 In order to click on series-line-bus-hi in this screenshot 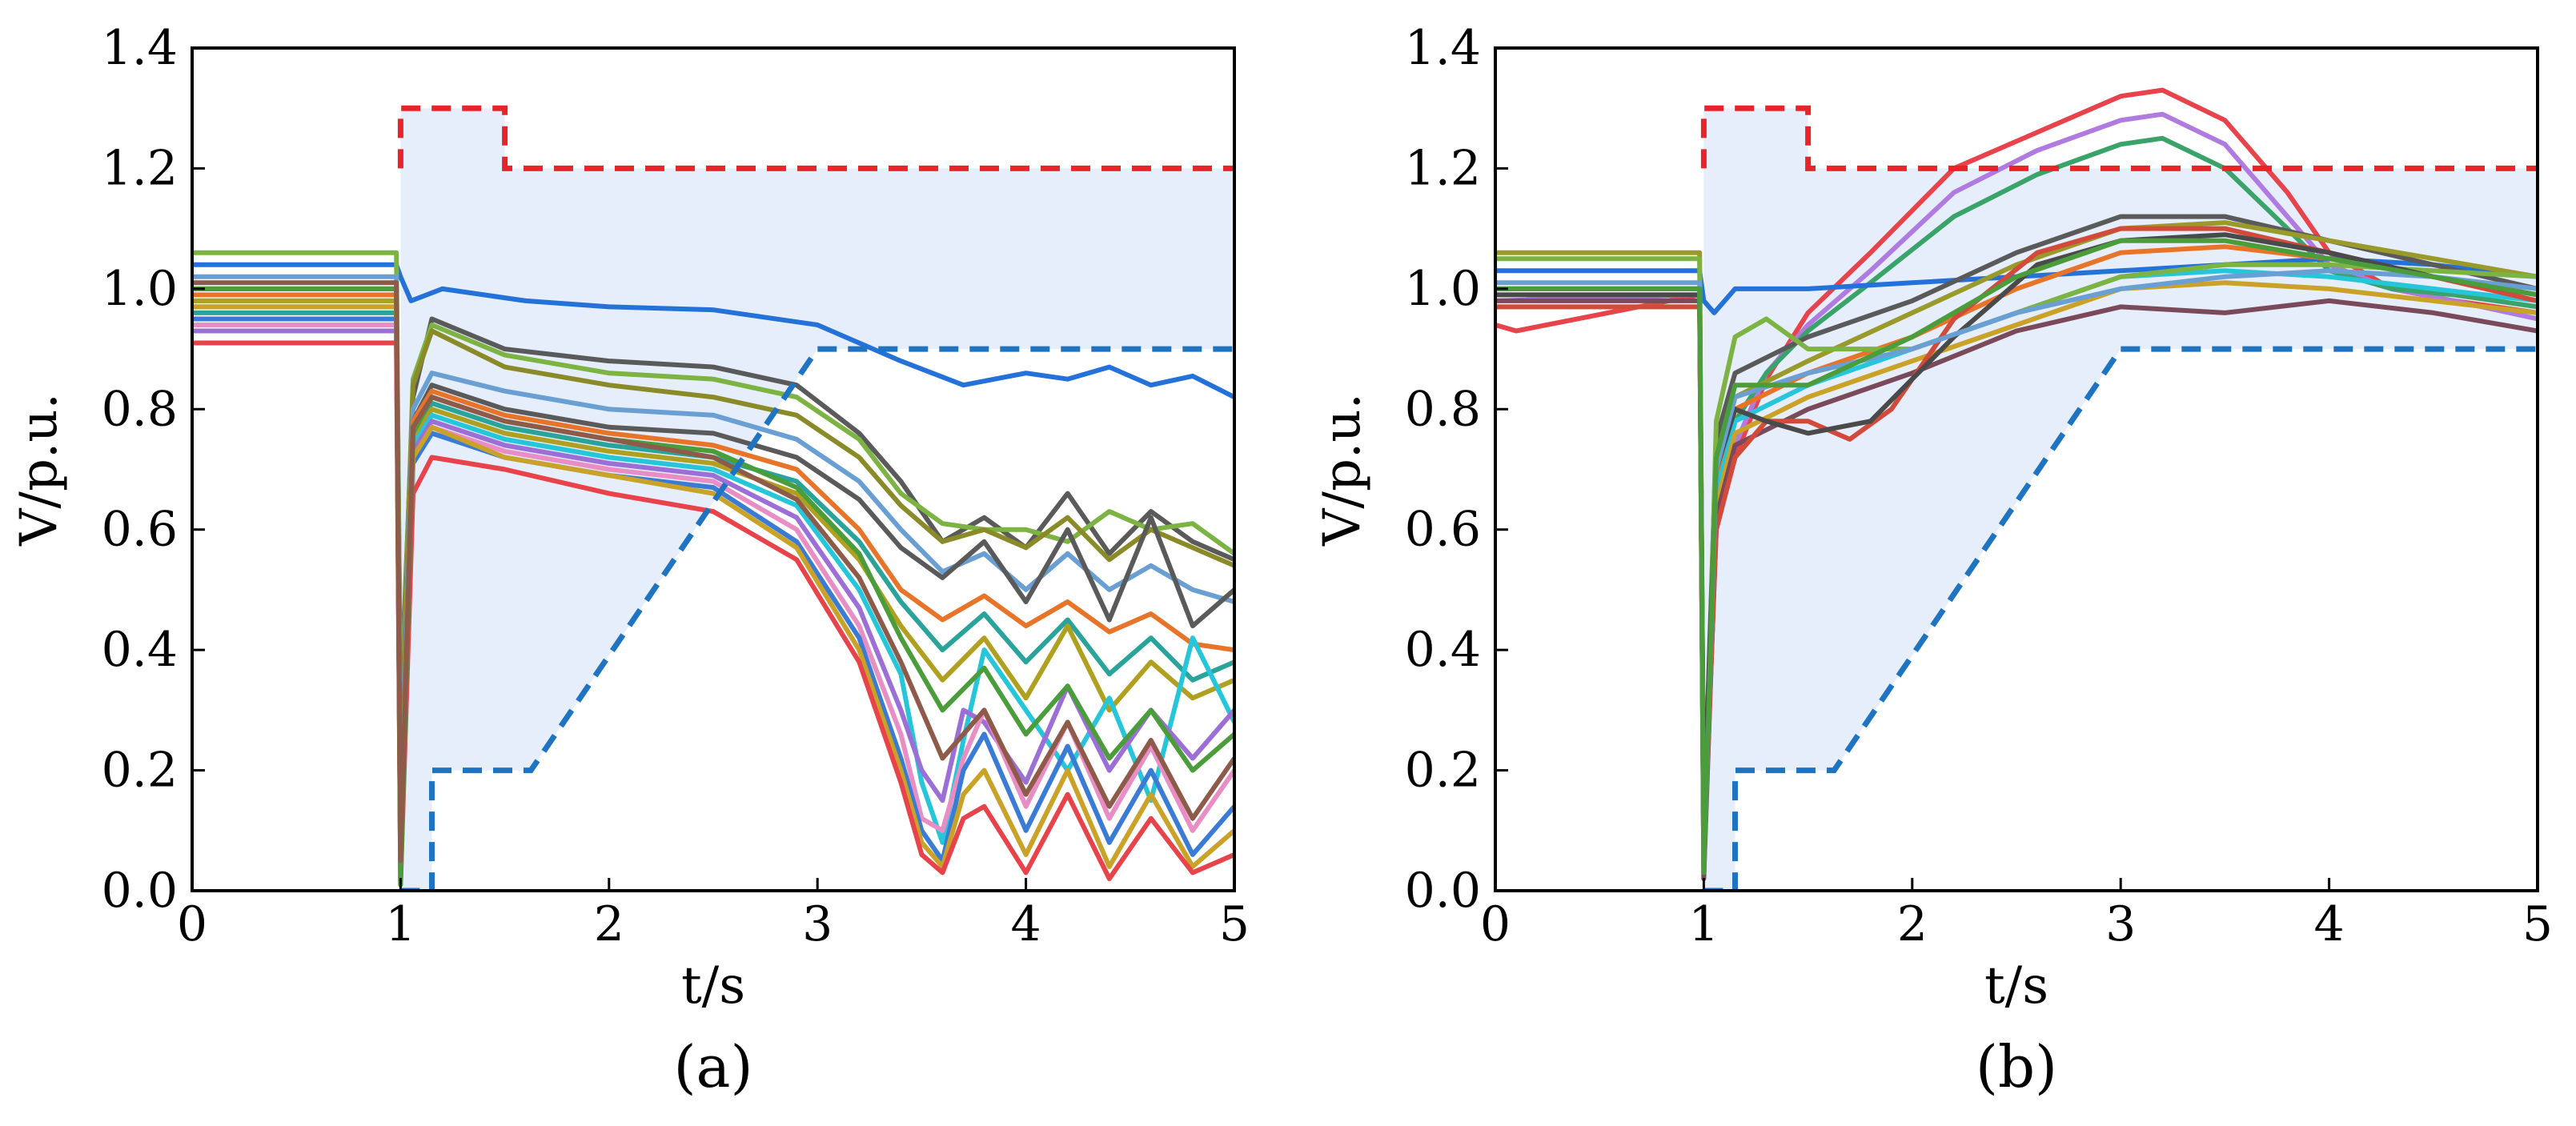, I will do `click(713, 330)`.